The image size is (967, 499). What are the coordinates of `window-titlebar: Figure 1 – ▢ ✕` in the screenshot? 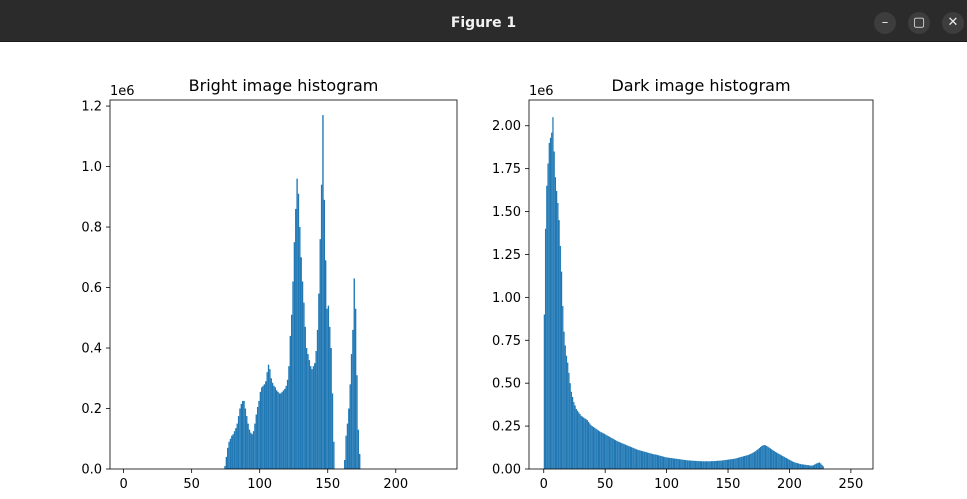 It's located at (483, 21).